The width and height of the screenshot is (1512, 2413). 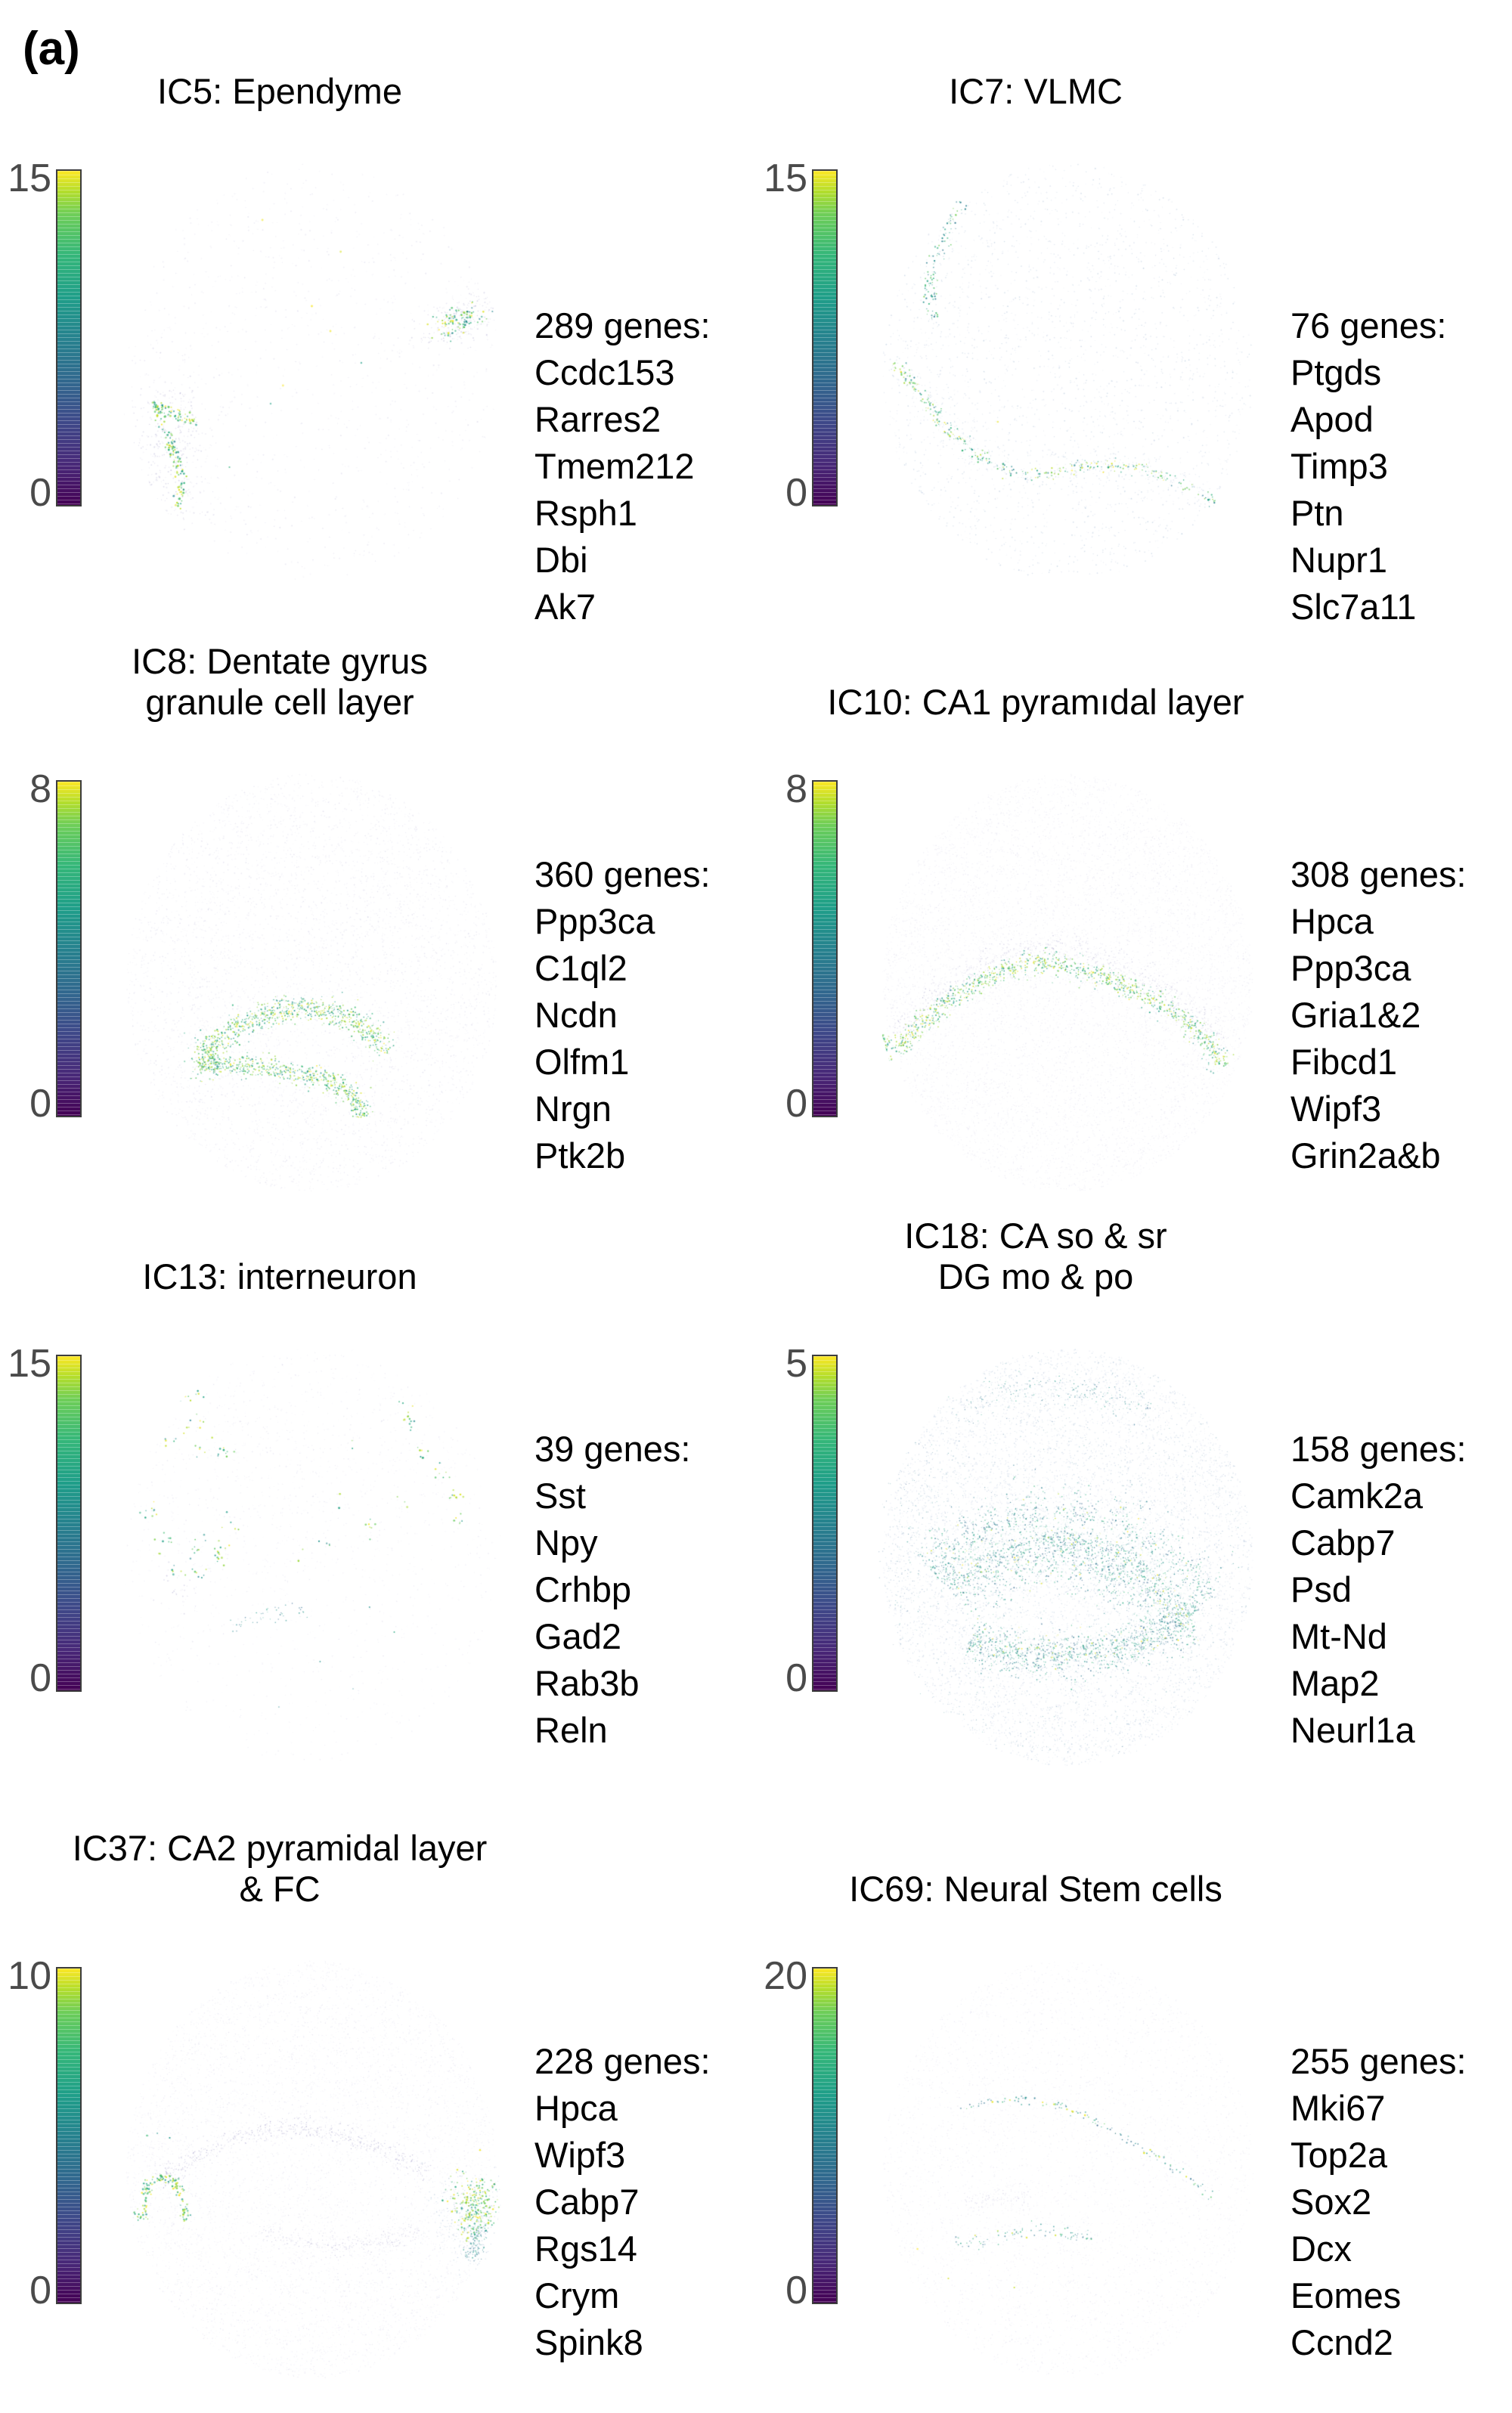 What do you see at coordinates (785, 178) in the screenshot?
I see `colorbar-max-label: 15` at bounding box center [785, 178].